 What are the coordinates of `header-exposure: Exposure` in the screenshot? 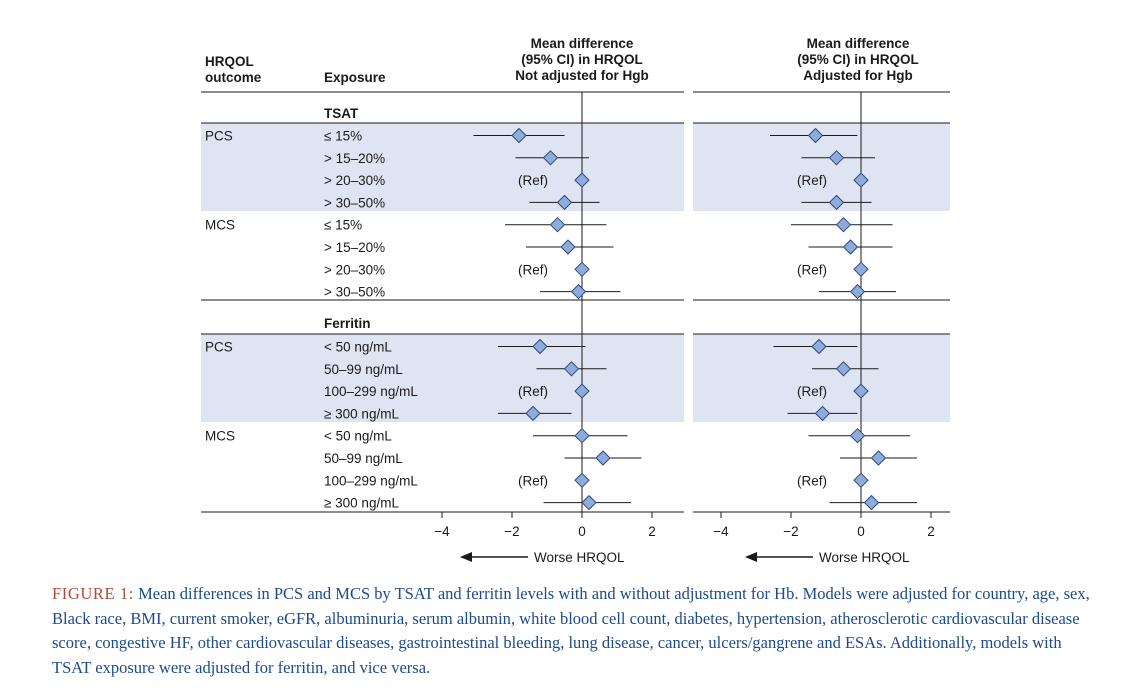 It's located at (355, 77).